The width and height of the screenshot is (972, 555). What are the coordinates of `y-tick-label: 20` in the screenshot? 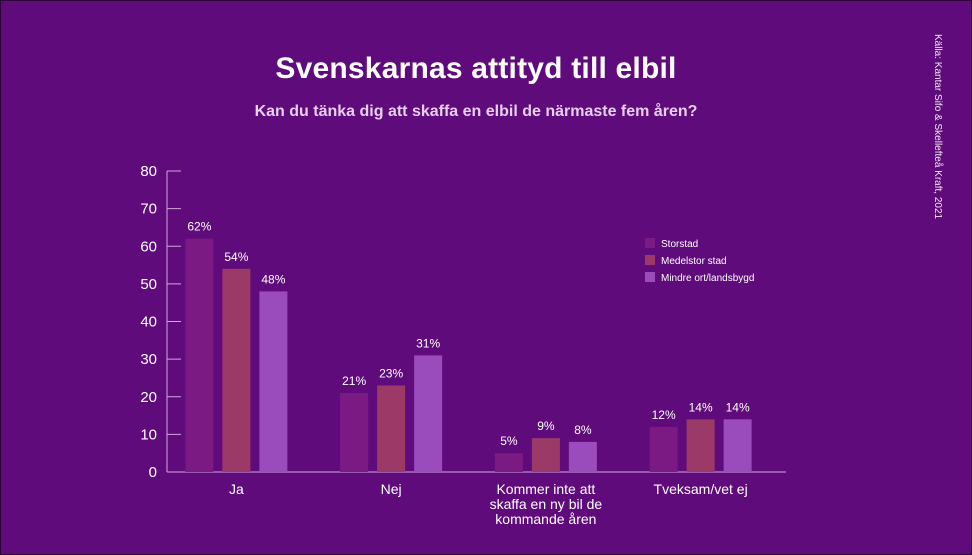 It's located at (148, 397).